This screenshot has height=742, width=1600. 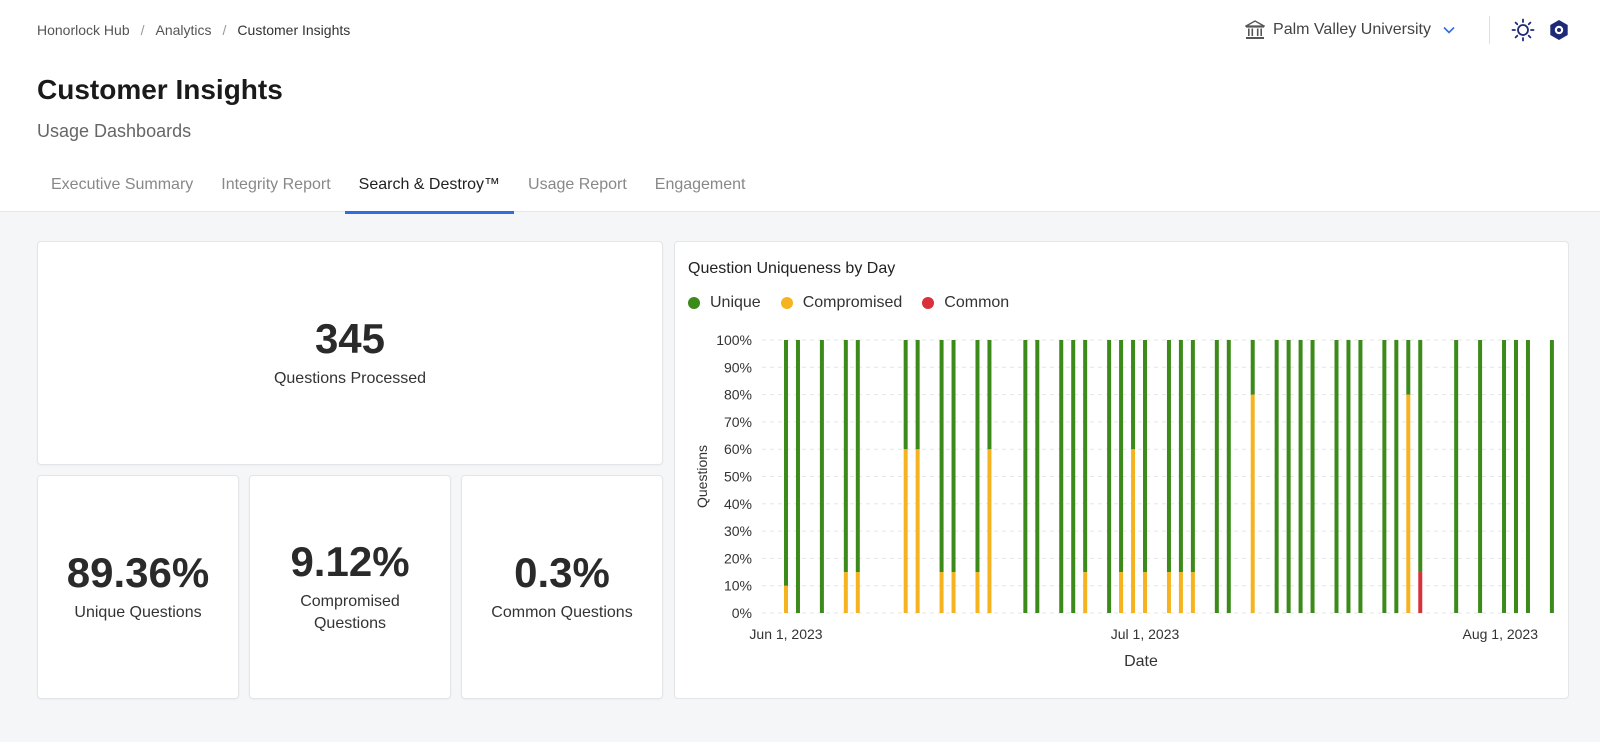 I want to click on tab-engagement: Engagement, so click(x=700, y=184).